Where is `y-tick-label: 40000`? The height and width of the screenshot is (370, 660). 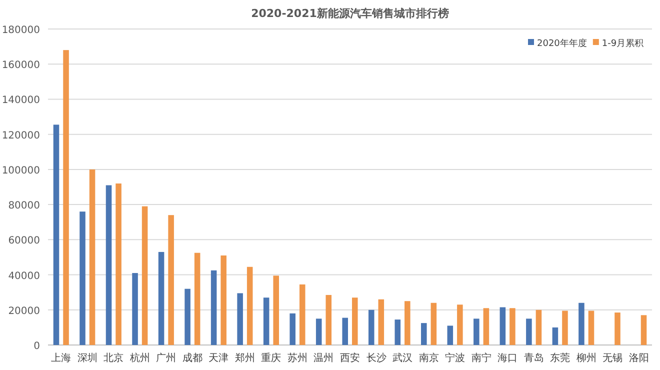 y-tick-label: 40000 is located at coordinates (24, 276).